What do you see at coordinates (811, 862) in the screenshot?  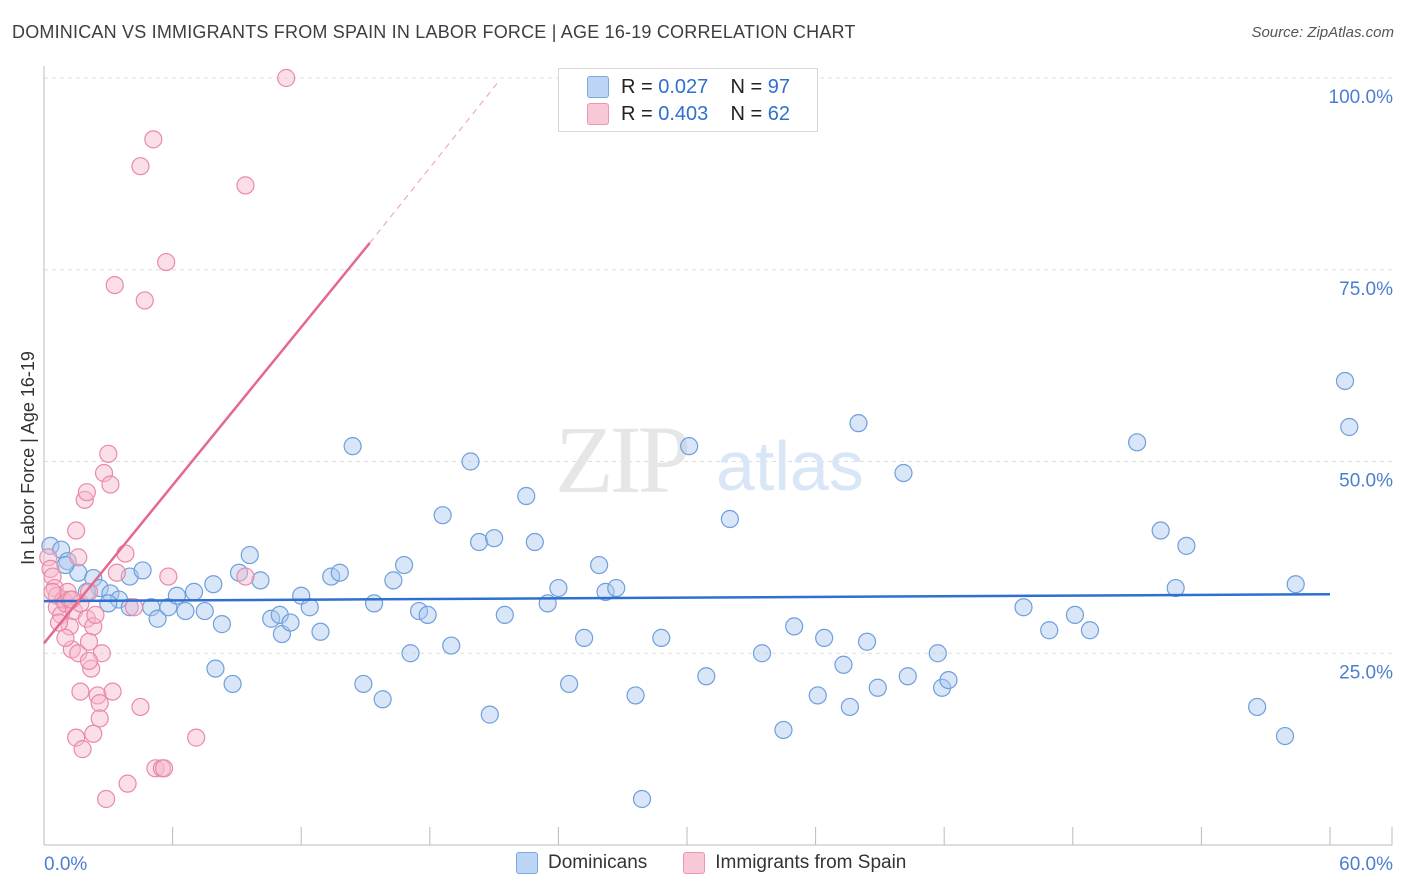 I see `bottom-legend-label-spain: Immigrants from Spain` at bounding box center [811, 862].